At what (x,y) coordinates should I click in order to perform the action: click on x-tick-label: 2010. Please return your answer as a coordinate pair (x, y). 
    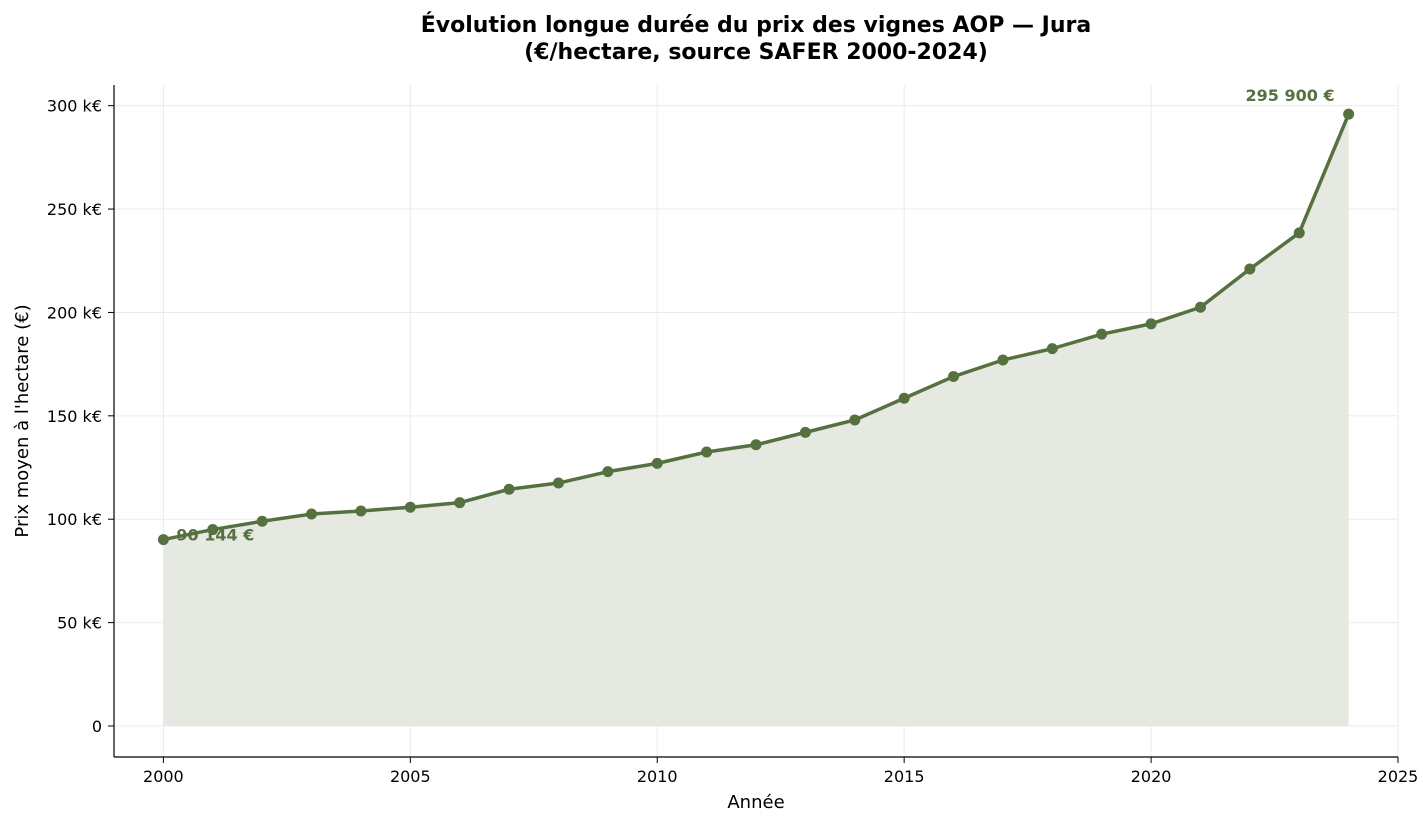
    Looking at the image, I should click on (657, 776).